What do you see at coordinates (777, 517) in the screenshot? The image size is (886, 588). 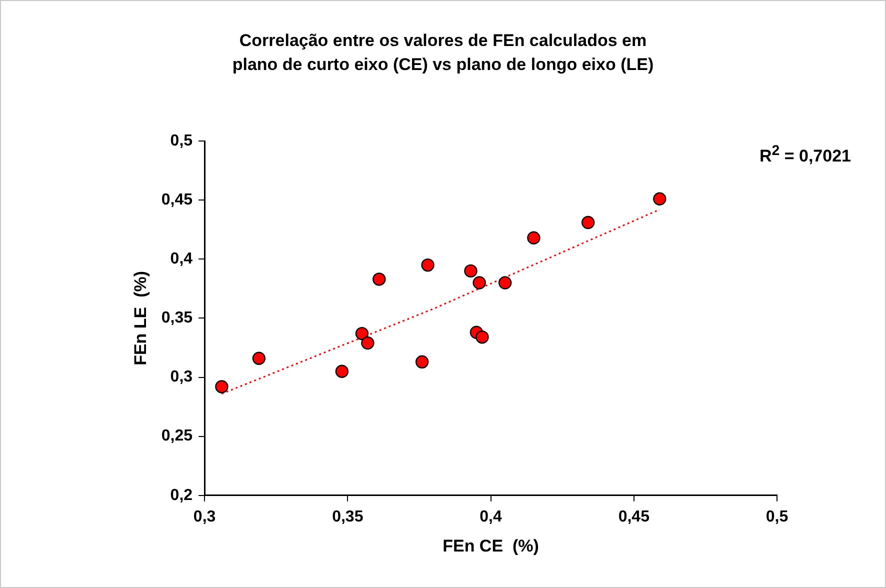 I see `x-tick-label: 0,5` at bounding box center [777, 517].